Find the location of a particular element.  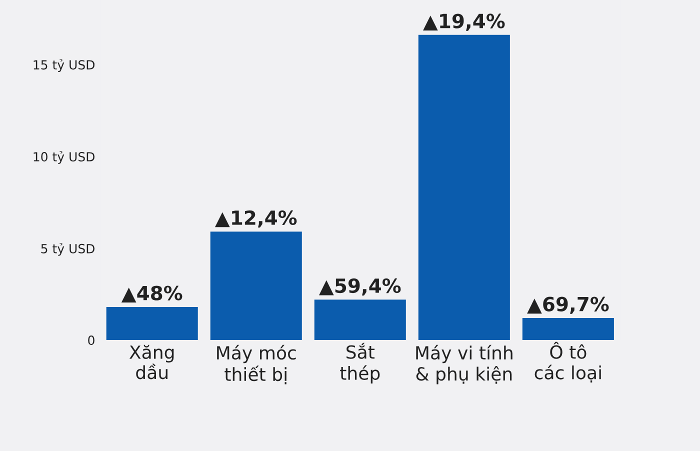

y-tick-label: 10 tỷ USD is located at coordinates (64, 157).